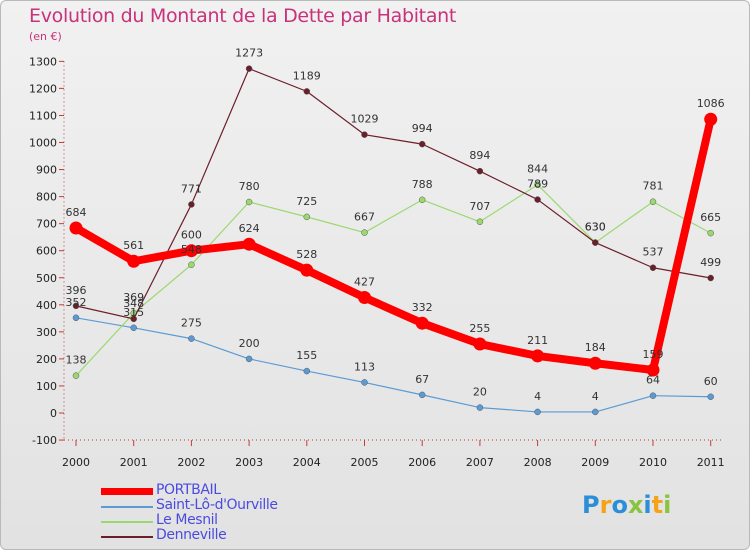 Image resolution: width=750 pixels, height=550 pixels. I want to click on data-label-denneville: 396, so click(76, 290).